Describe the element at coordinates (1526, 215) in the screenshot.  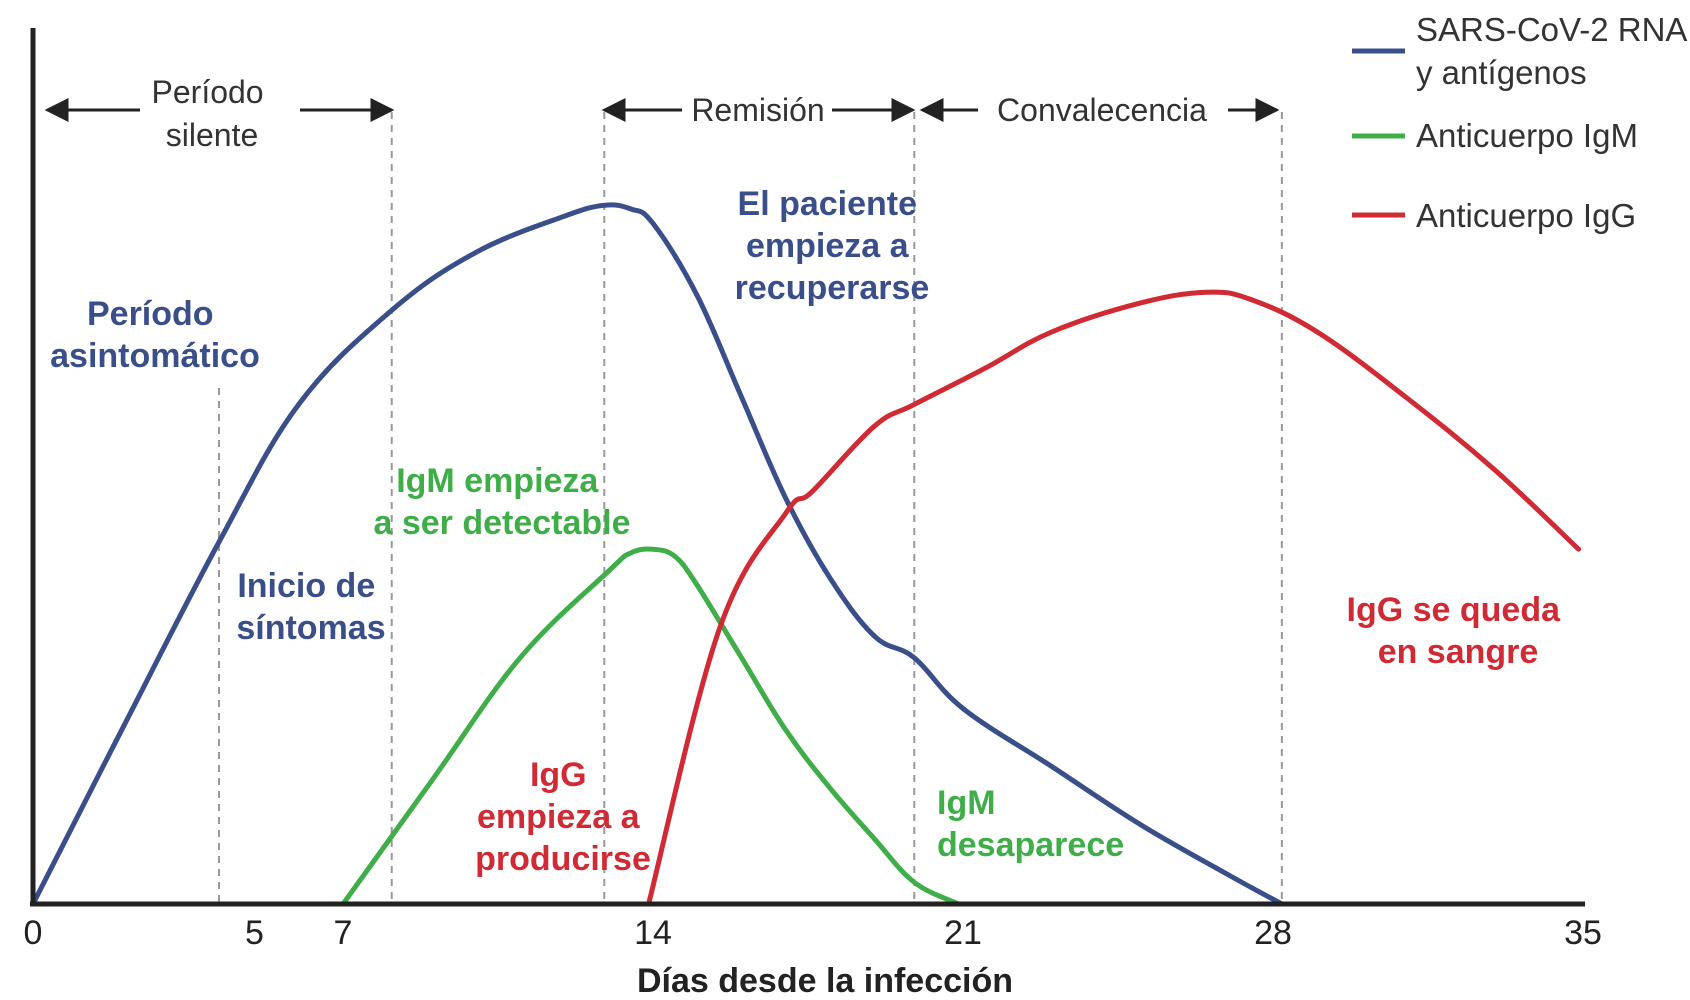
I see `legend-label-igg: Anticuerpo IgG` at that location.